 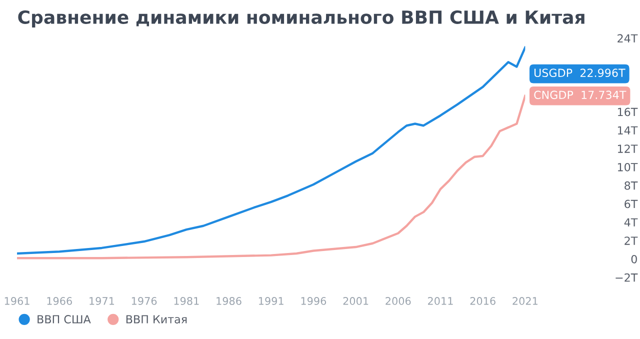 What do you see at coordinates (313, 301) in the screenshot?
I see `x-tick-label: 1996` at bounding box center [313, 301].